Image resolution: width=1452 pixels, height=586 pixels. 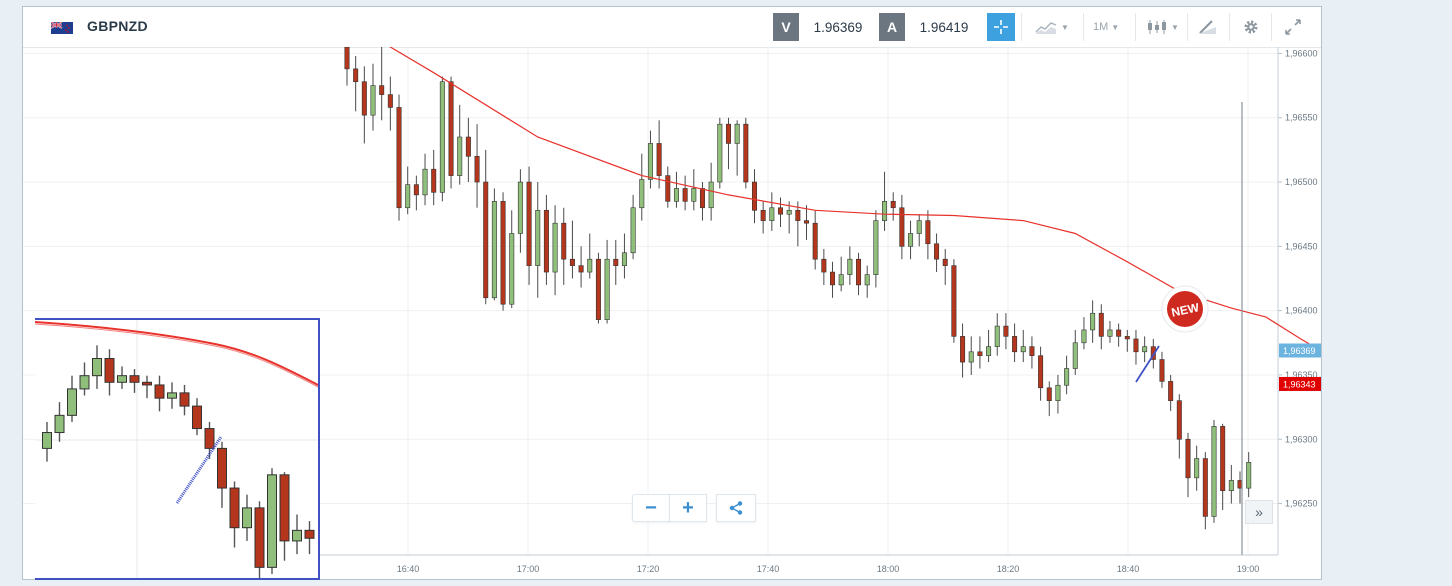 I want to click on x-tick-label: 17:40, so click(x=768, y=569).